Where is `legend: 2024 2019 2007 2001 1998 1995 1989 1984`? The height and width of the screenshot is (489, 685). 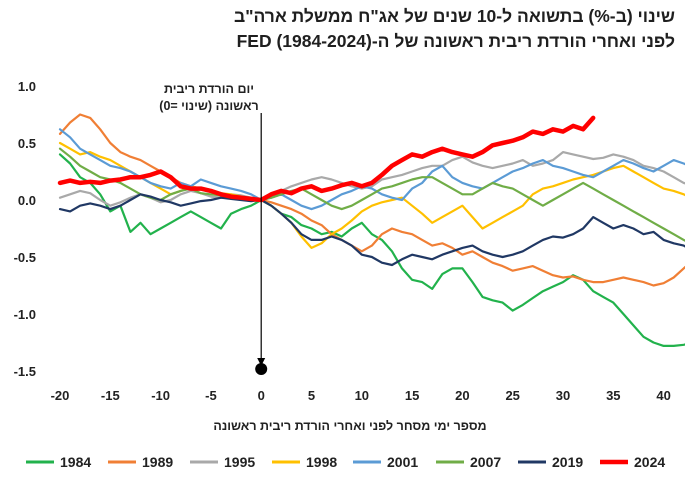
legend: 2024 2019 2007 2001 1998 1995 1989 1984 is located at coordinates (345, 462).